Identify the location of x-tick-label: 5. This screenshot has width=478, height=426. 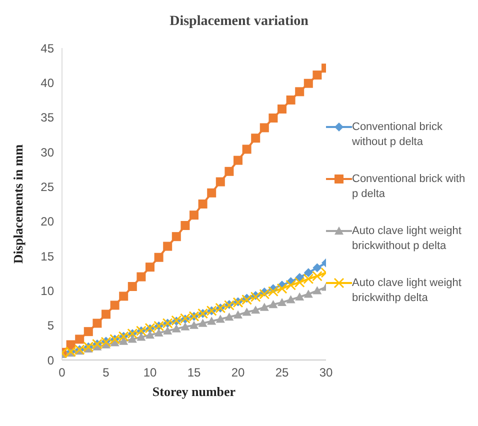
(106, 373).